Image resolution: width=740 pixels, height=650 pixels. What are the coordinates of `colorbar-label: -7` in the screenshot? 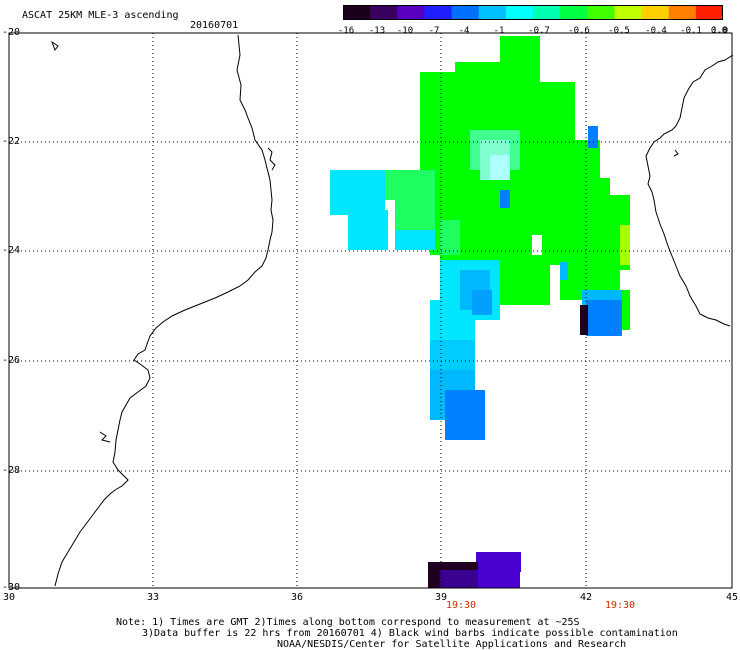 It's located at (434, 31).